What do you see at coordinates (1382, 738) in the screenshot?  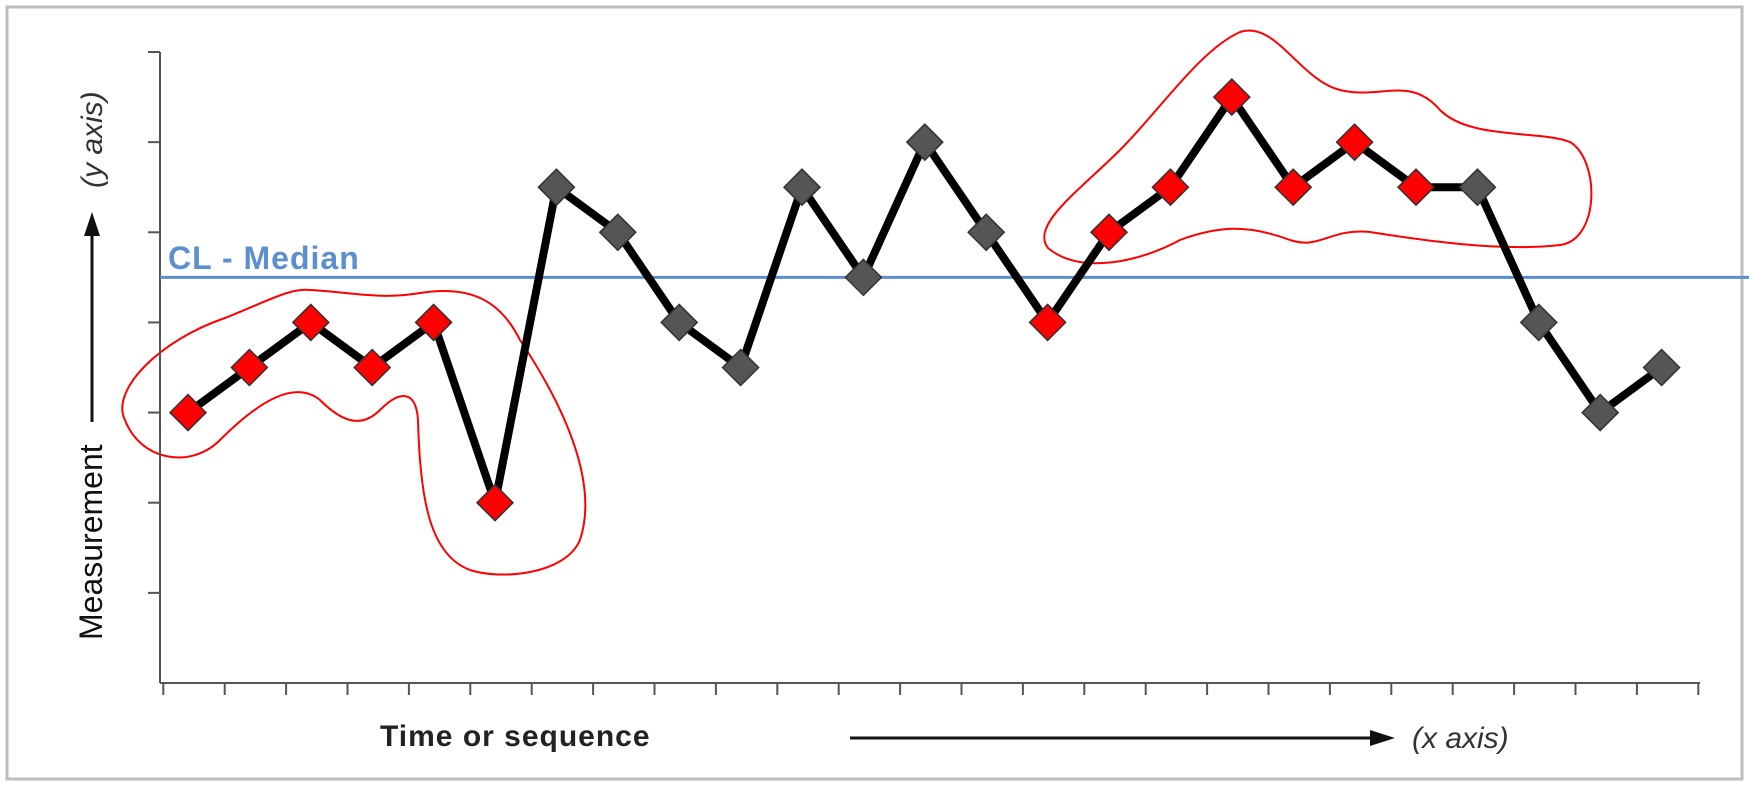 I see `x-arrow-head` at bounding box center [1382, 738].